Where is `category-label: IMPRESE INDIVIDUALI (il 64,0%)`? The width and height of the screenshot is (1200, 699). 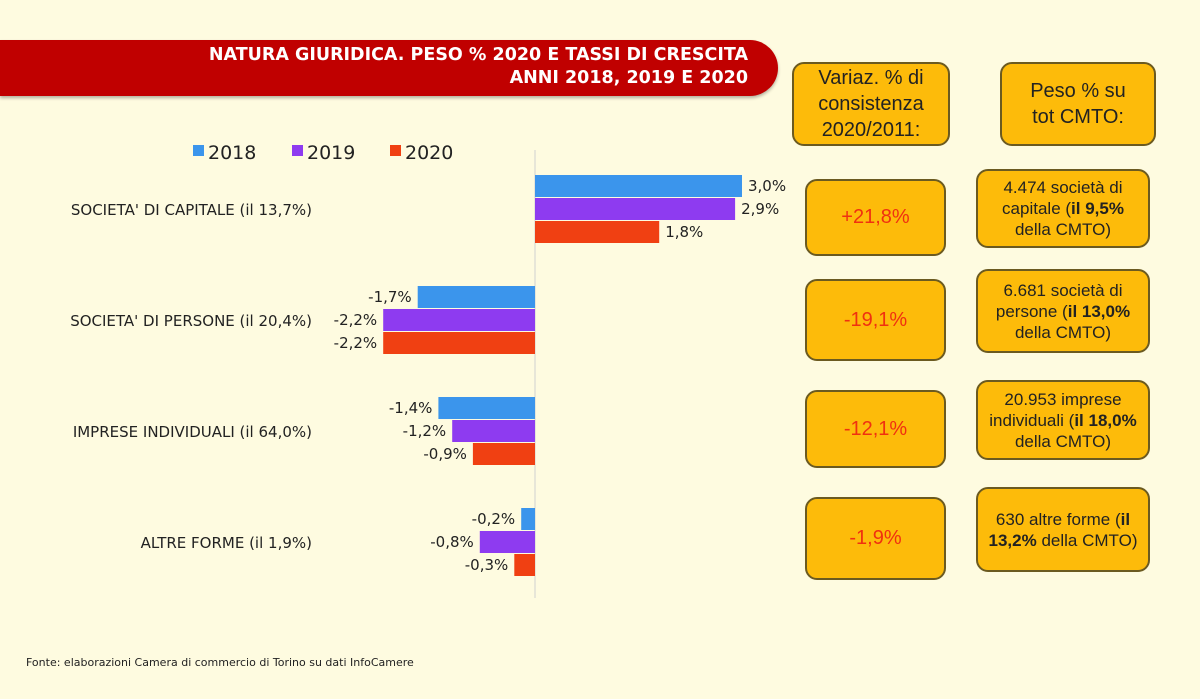 category-label: IMPRESE INDIVIDUALI (il 64,0%) is located at coordinates (192, 432).